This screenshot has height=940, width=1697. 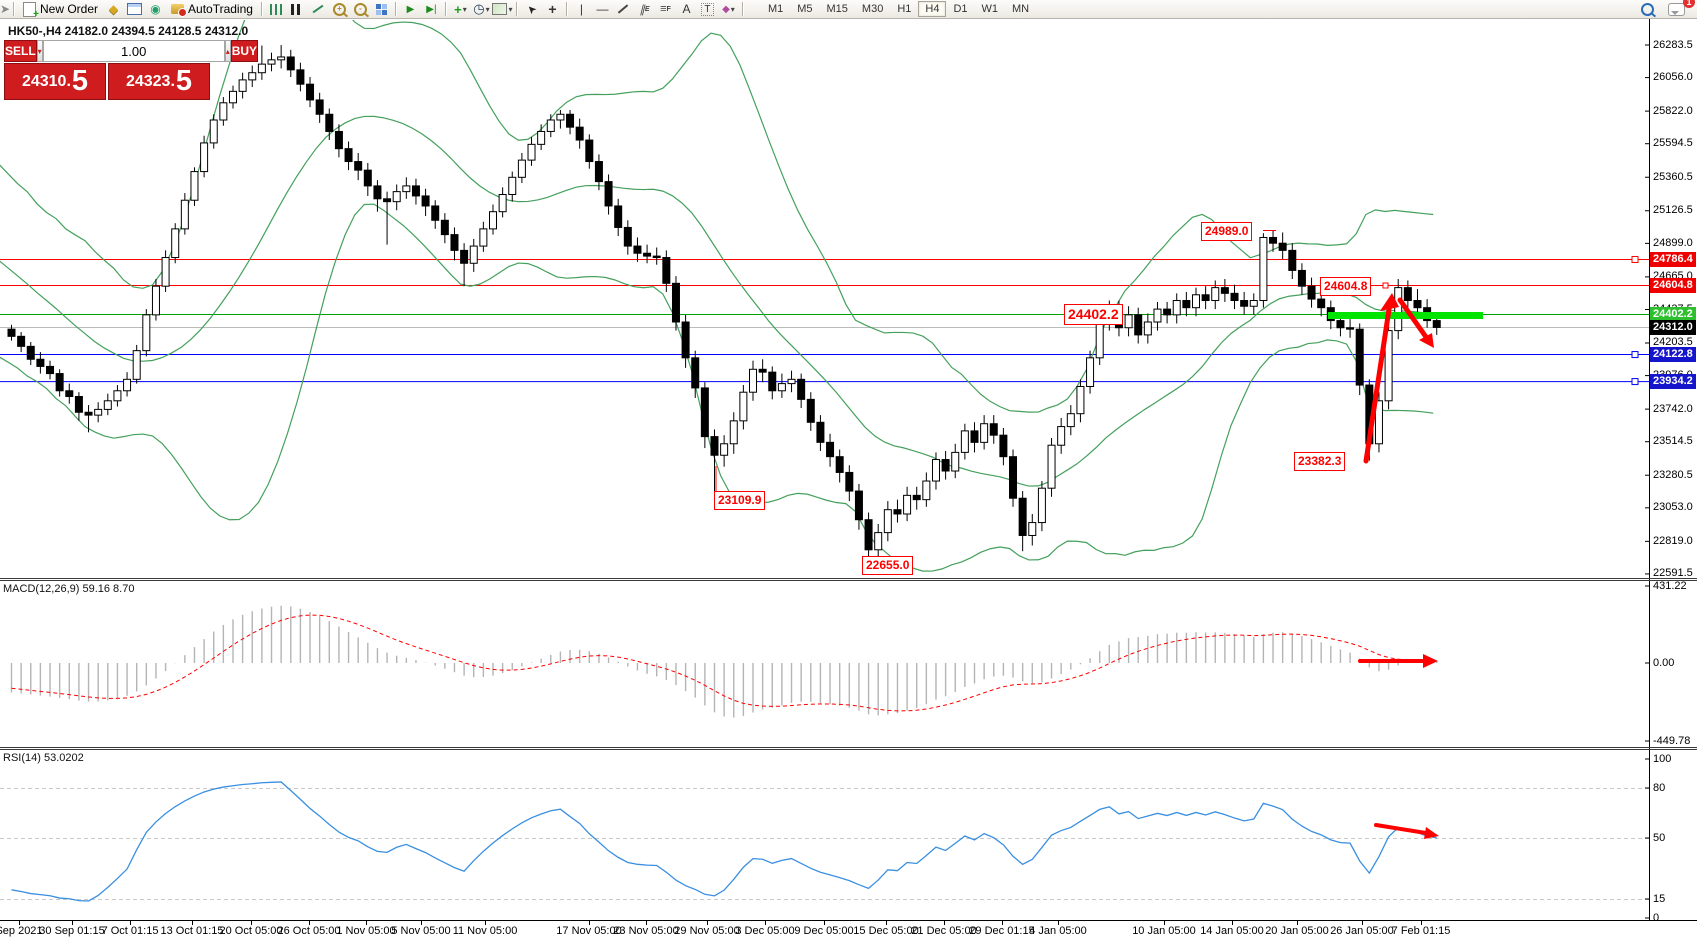 What do you see at coordinates (339, 9) in the screenshot?
I see `zoom-in-icon: +` at bounding box center [339, 9].